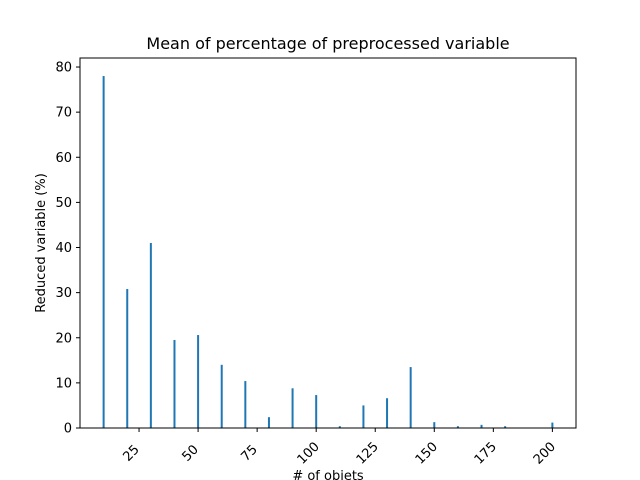 The image size is (640, 480). What do you see at coordinates (63, 293) in the screenshot?
I see `y-tick-label: 30` at bounding box center [63, 293].